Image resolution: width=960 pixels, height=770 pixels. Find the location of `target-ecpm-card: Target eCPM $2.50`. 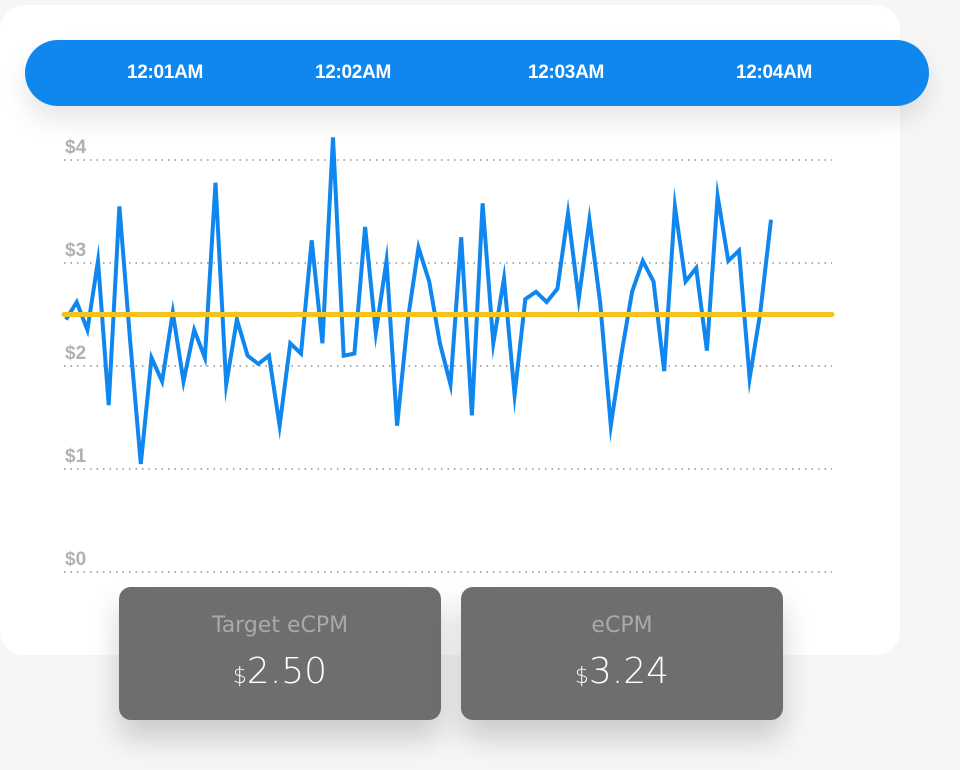

target-ecpm-card: Target eCPM $2.50 is located at coordinates (280, 653).